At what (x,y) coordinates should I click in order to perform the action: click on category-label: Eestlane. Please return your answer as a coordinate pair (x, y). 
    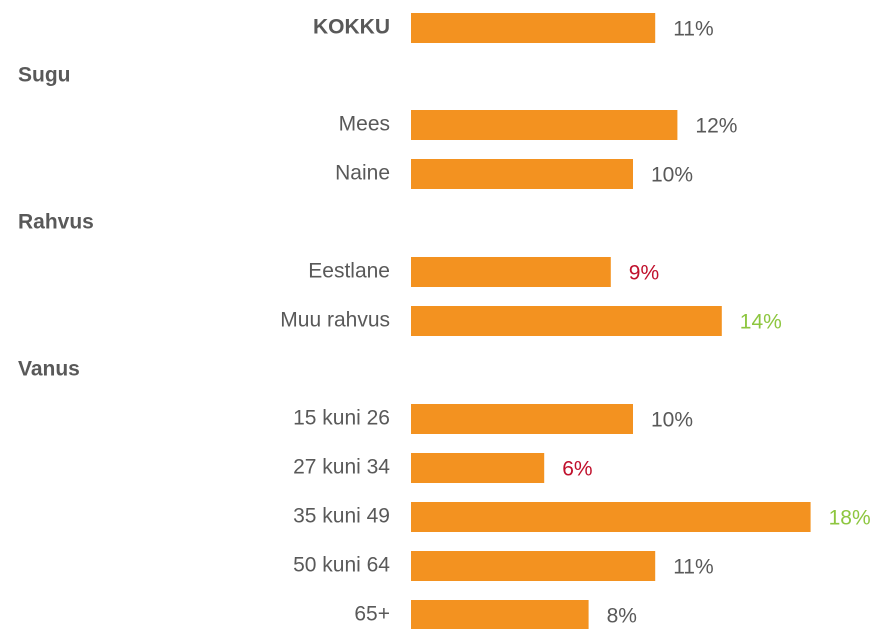
    Looking at the image, I should click on (349, 271).